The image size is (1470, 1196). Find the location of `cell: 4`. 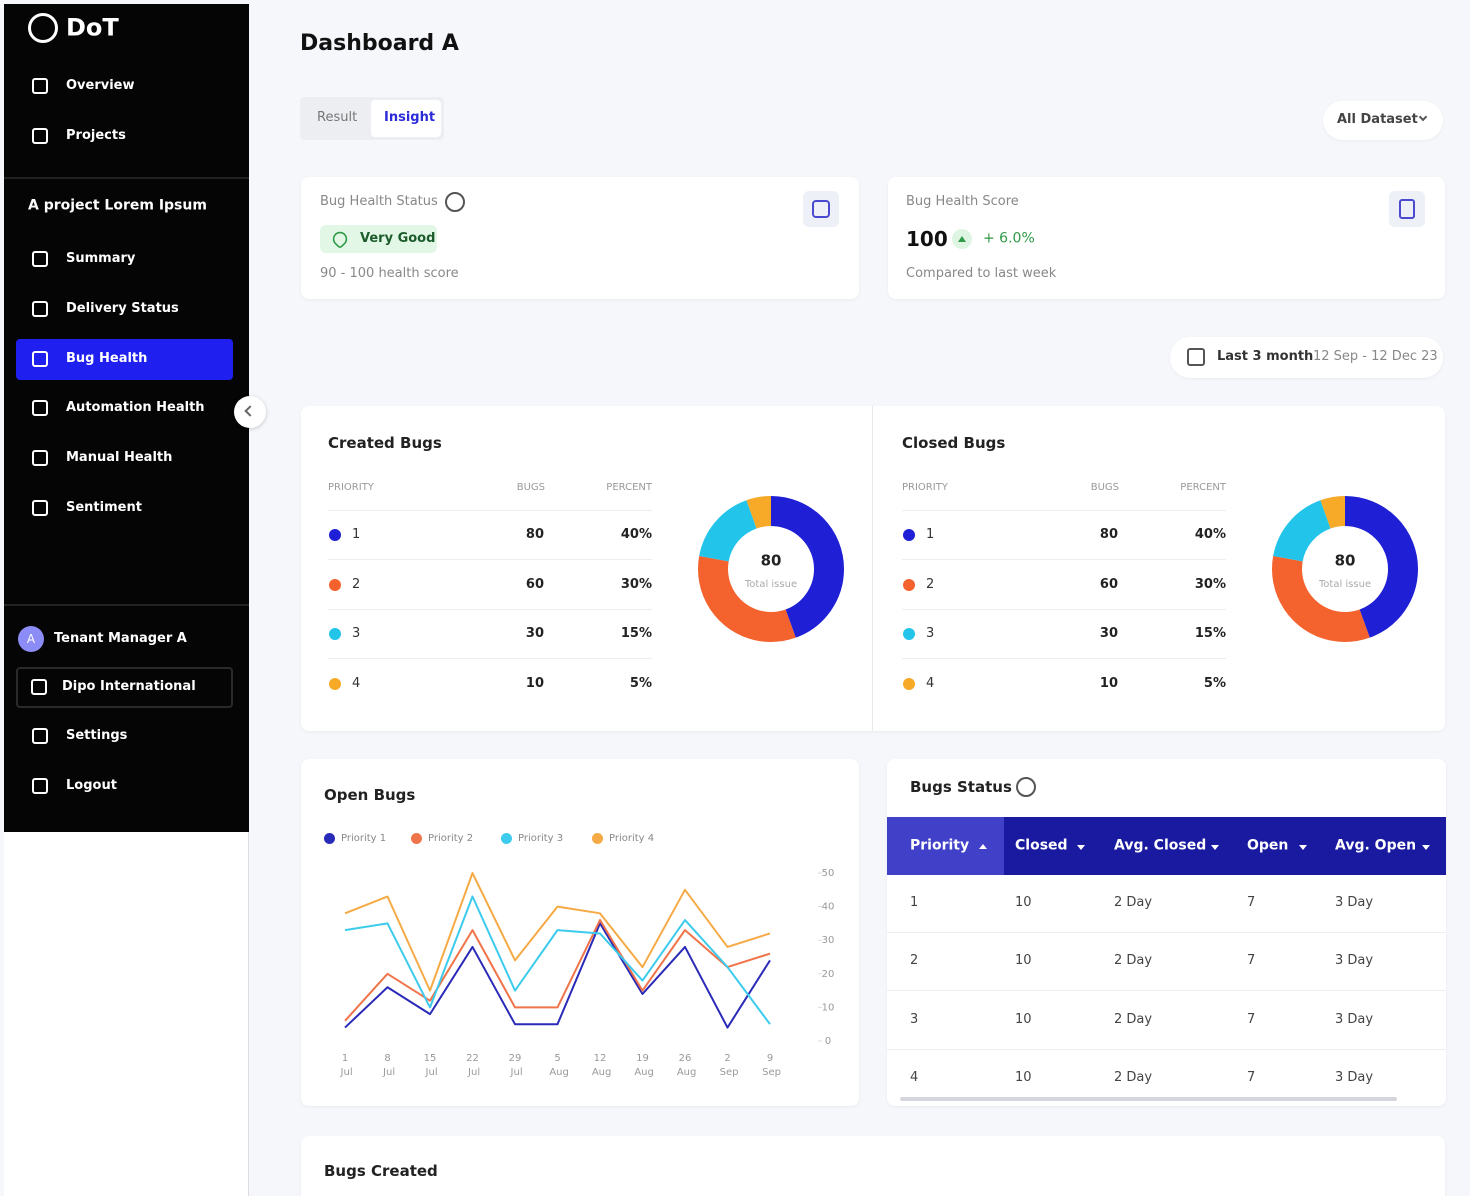

cell: 4 is located at coordinates (914, 1078).